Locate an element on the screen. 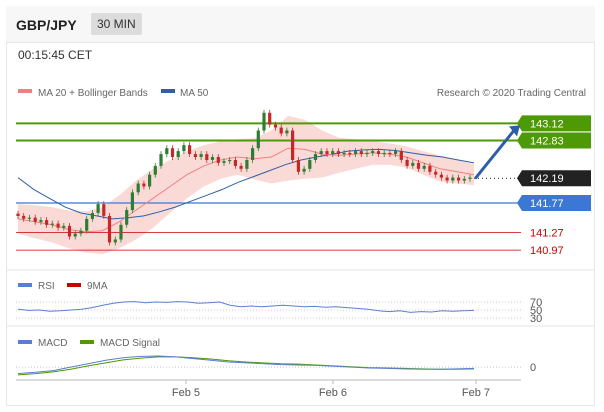 This screenshot has height=412, width=604. rsi-tick-30: 30 is located at coordinates (536, 319).